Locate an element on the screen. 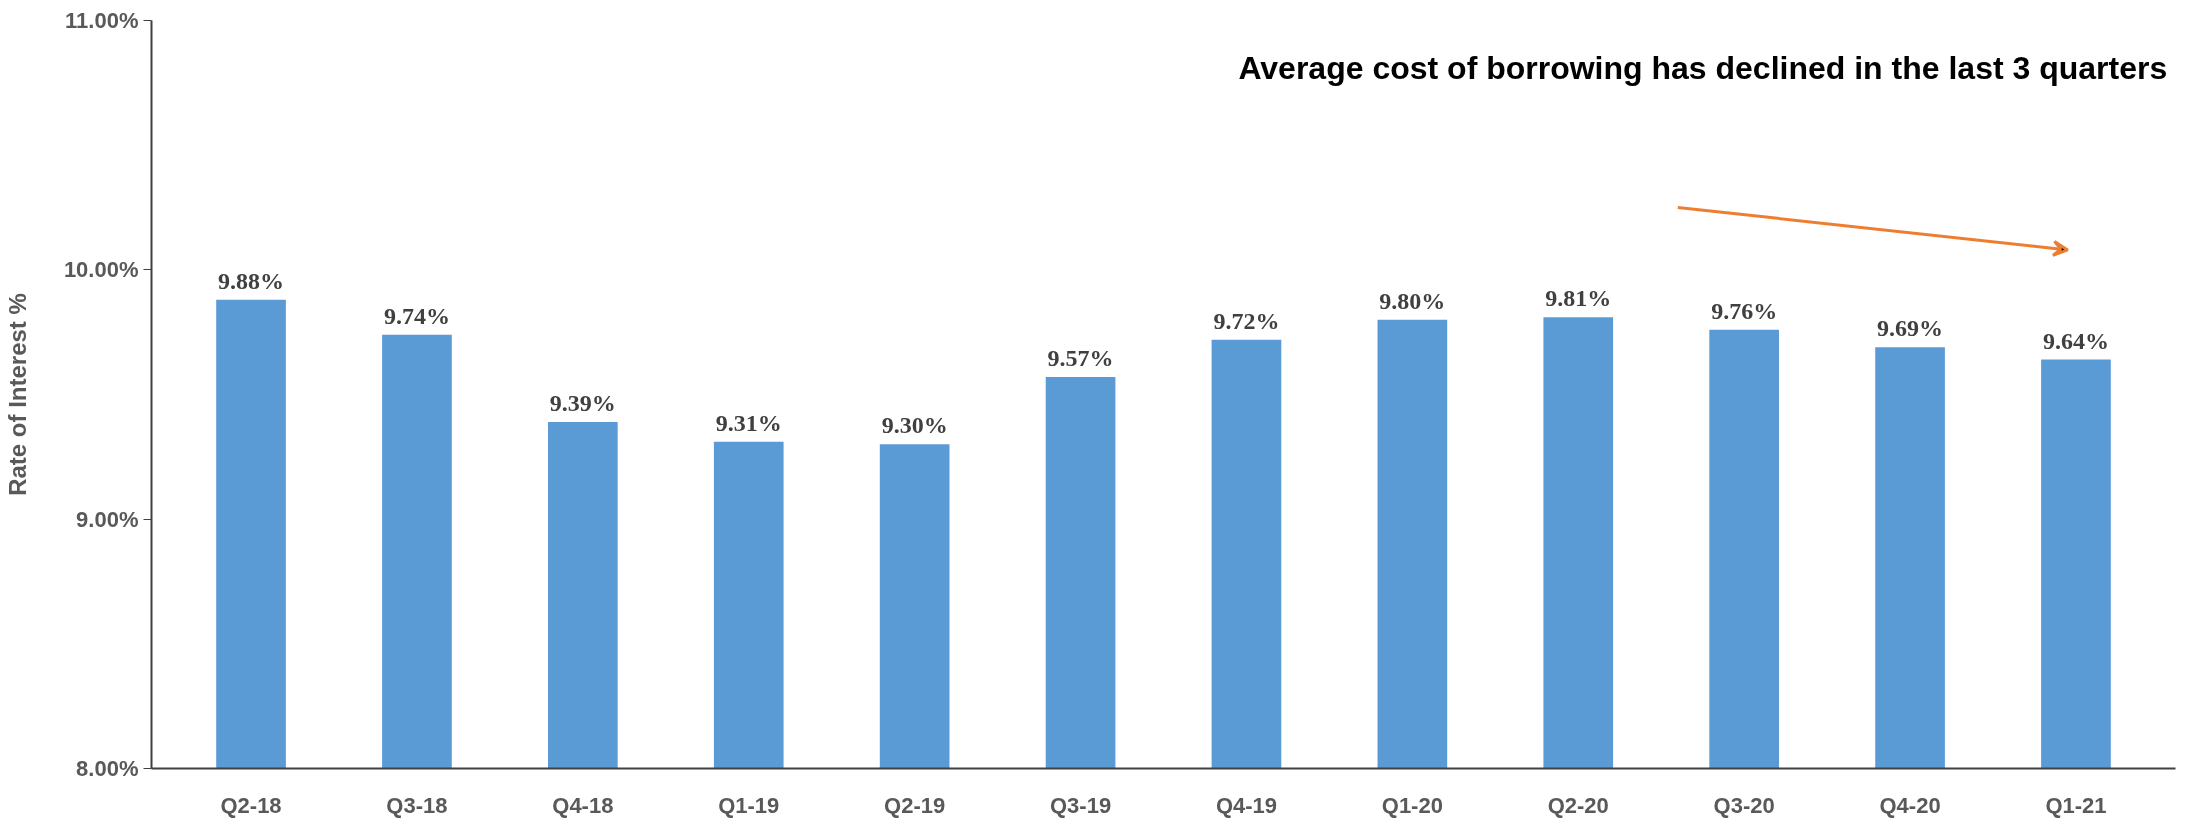  x-tick-label: Q4-20 is located at coordinates (1910, 805).